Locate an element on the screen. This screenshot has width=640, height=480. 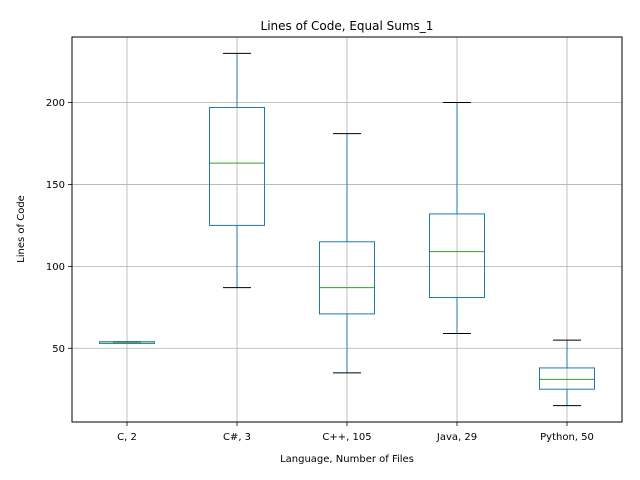
y-tick-label: 50 is located at coordinates (58, 349).